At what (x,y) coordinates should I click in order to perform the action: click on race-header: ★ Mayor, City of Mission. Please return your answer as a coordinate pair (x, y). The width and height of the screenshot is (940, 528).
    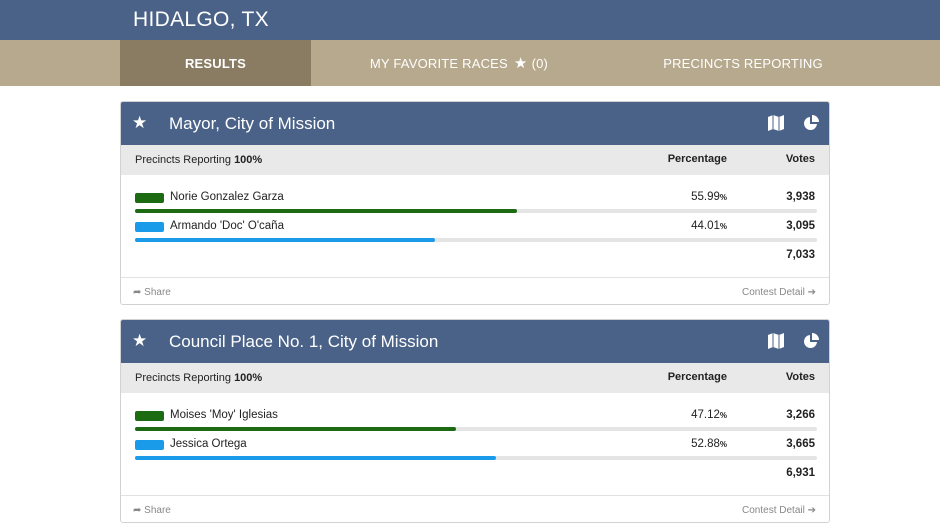
    Looking at the image, I should click on (475, 123).